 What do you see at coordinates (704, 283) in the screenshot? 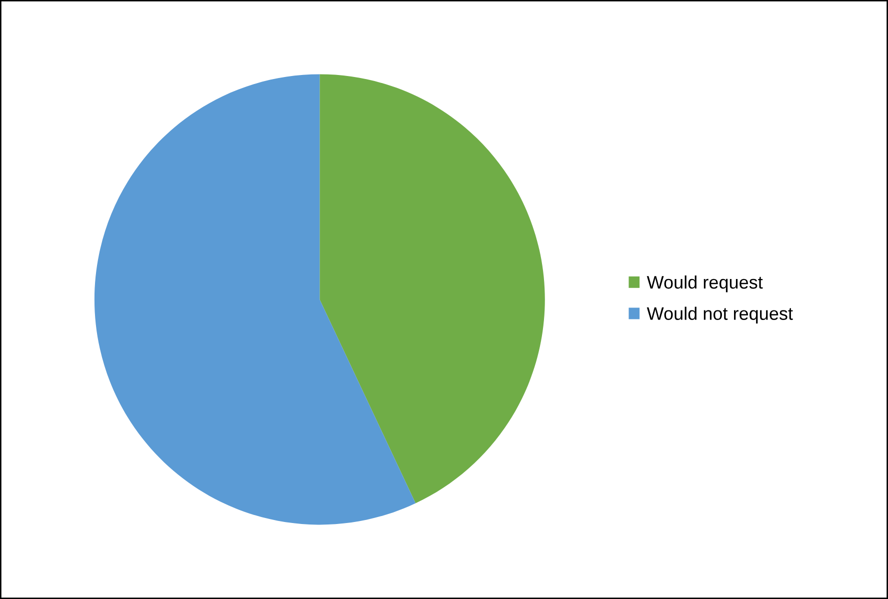
I see `legend-label: Would request` at bounding box center [704, 283].